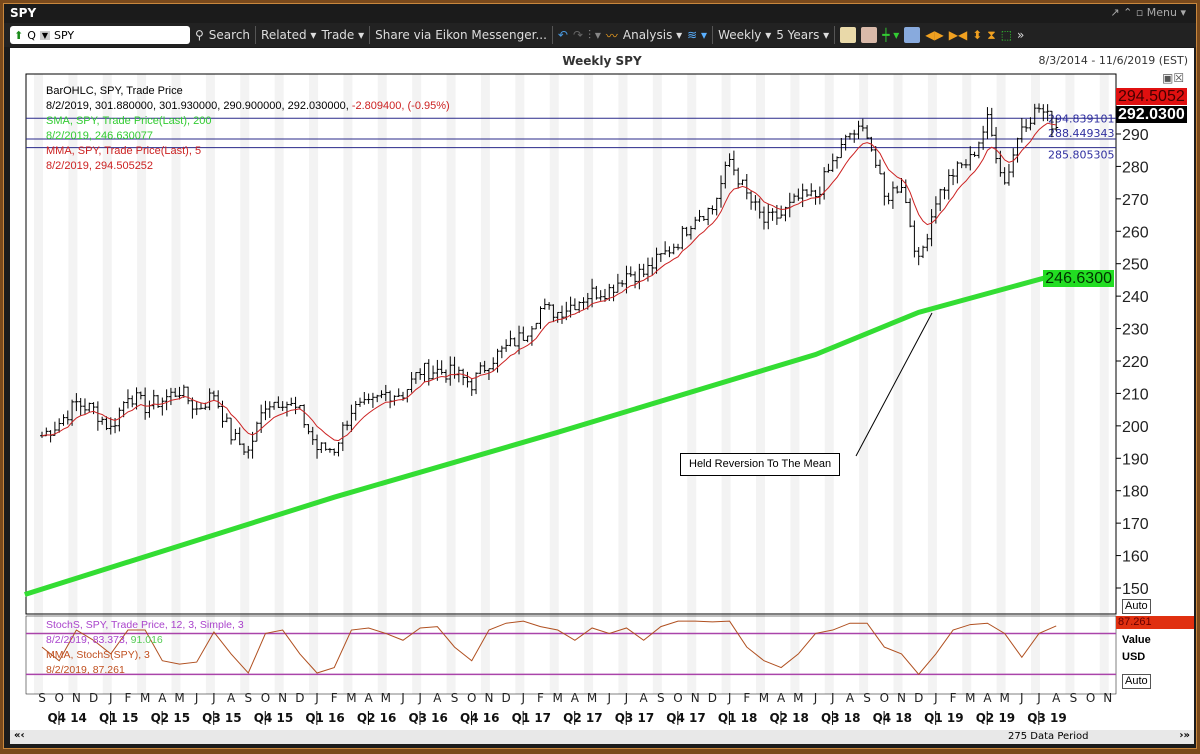 This screenshot has width=1200, height=754. What do you see at coordinates (1048, 736) in the screenshot?
I see `data-period-label: 275 Data Period` at bounding box center [1048, 736].